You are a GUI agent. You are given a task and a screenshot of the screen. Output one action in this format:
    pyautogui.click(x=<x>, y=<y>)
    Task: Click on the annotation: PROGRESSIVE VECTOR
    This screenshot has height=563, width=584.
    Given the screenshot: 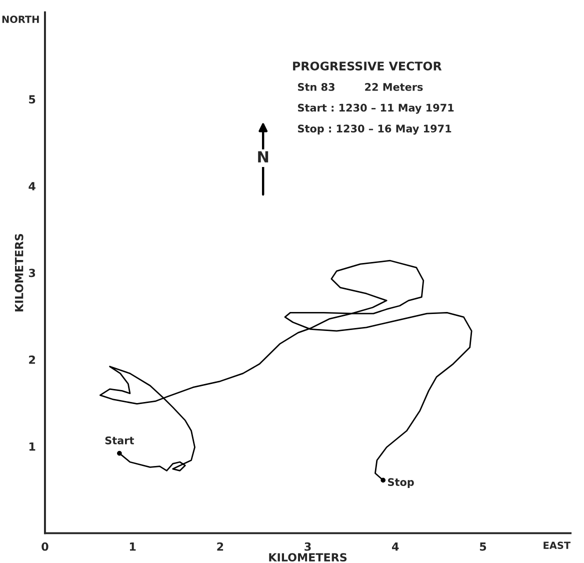 What is the action you would take?
    pyautogui.click(x=367, y=66)
    